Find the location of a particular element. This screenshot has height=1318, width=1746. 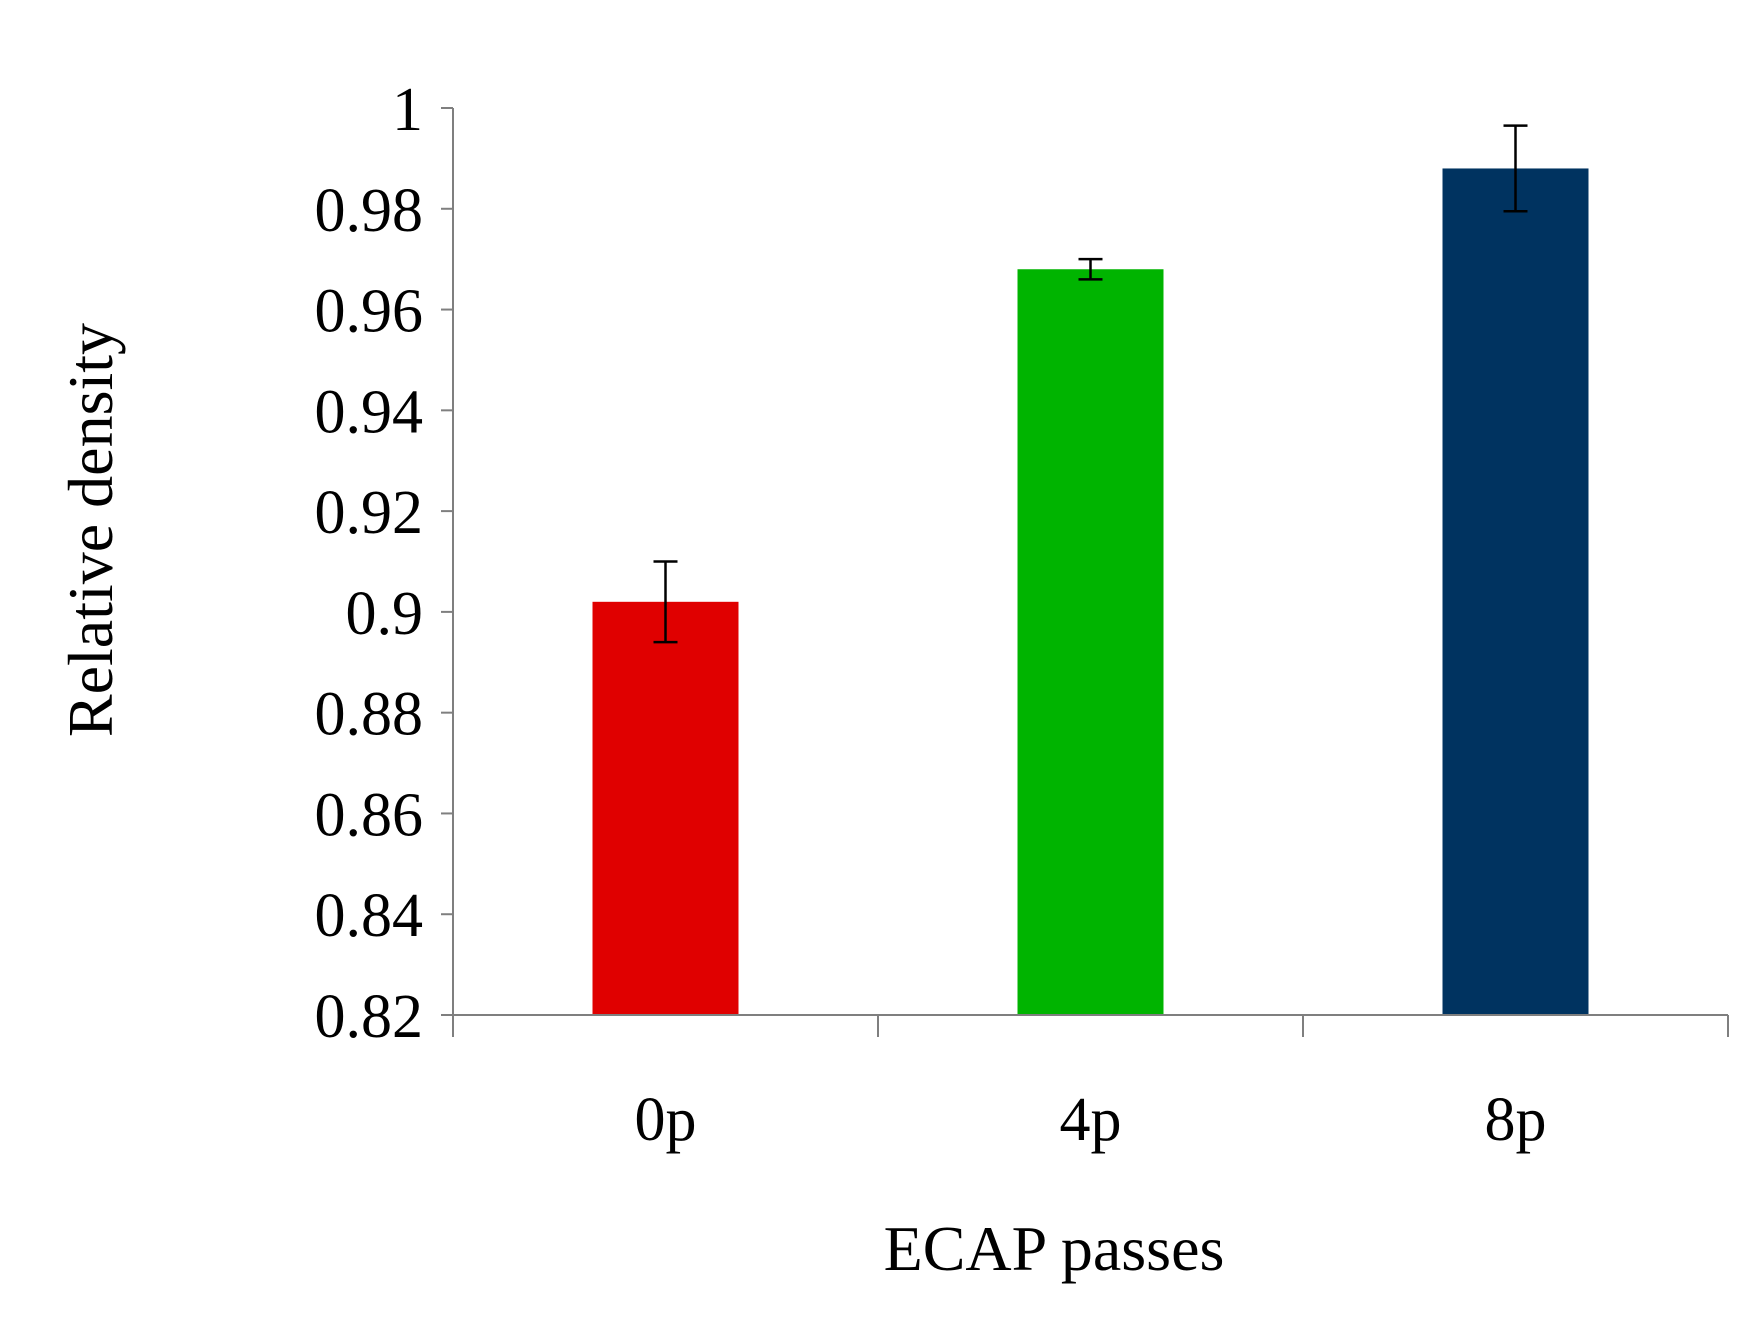

y-tick-label: 0.98 is located at coordinates (369, 211).